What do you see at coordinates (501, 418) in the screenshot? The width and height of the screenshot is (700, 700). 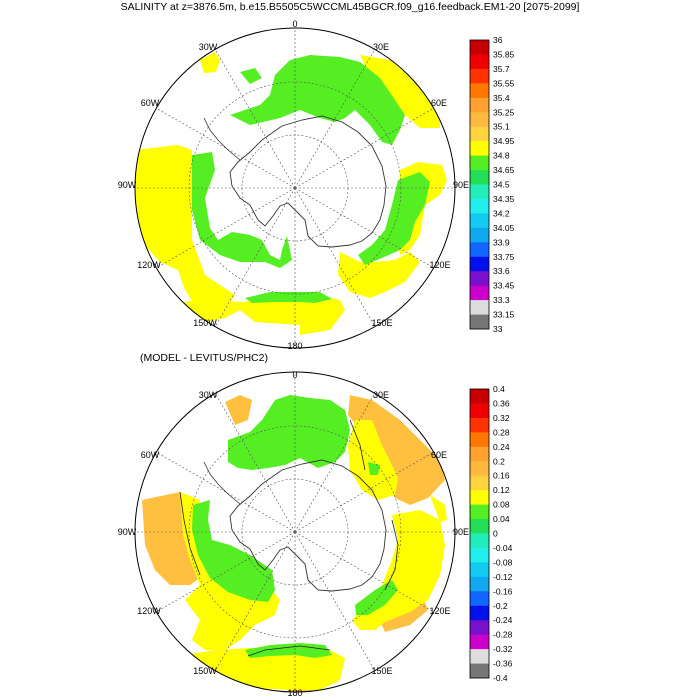 I see `colorbar-tick-label: 0.32` at bounding box center [501, 418].